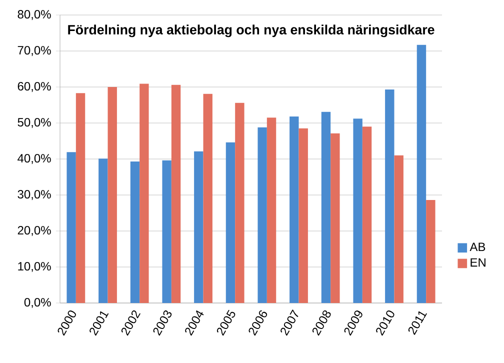 This screenshot has width=504, height=363. I want to click on y-tick-label: 50,0%, so click(34, 123).